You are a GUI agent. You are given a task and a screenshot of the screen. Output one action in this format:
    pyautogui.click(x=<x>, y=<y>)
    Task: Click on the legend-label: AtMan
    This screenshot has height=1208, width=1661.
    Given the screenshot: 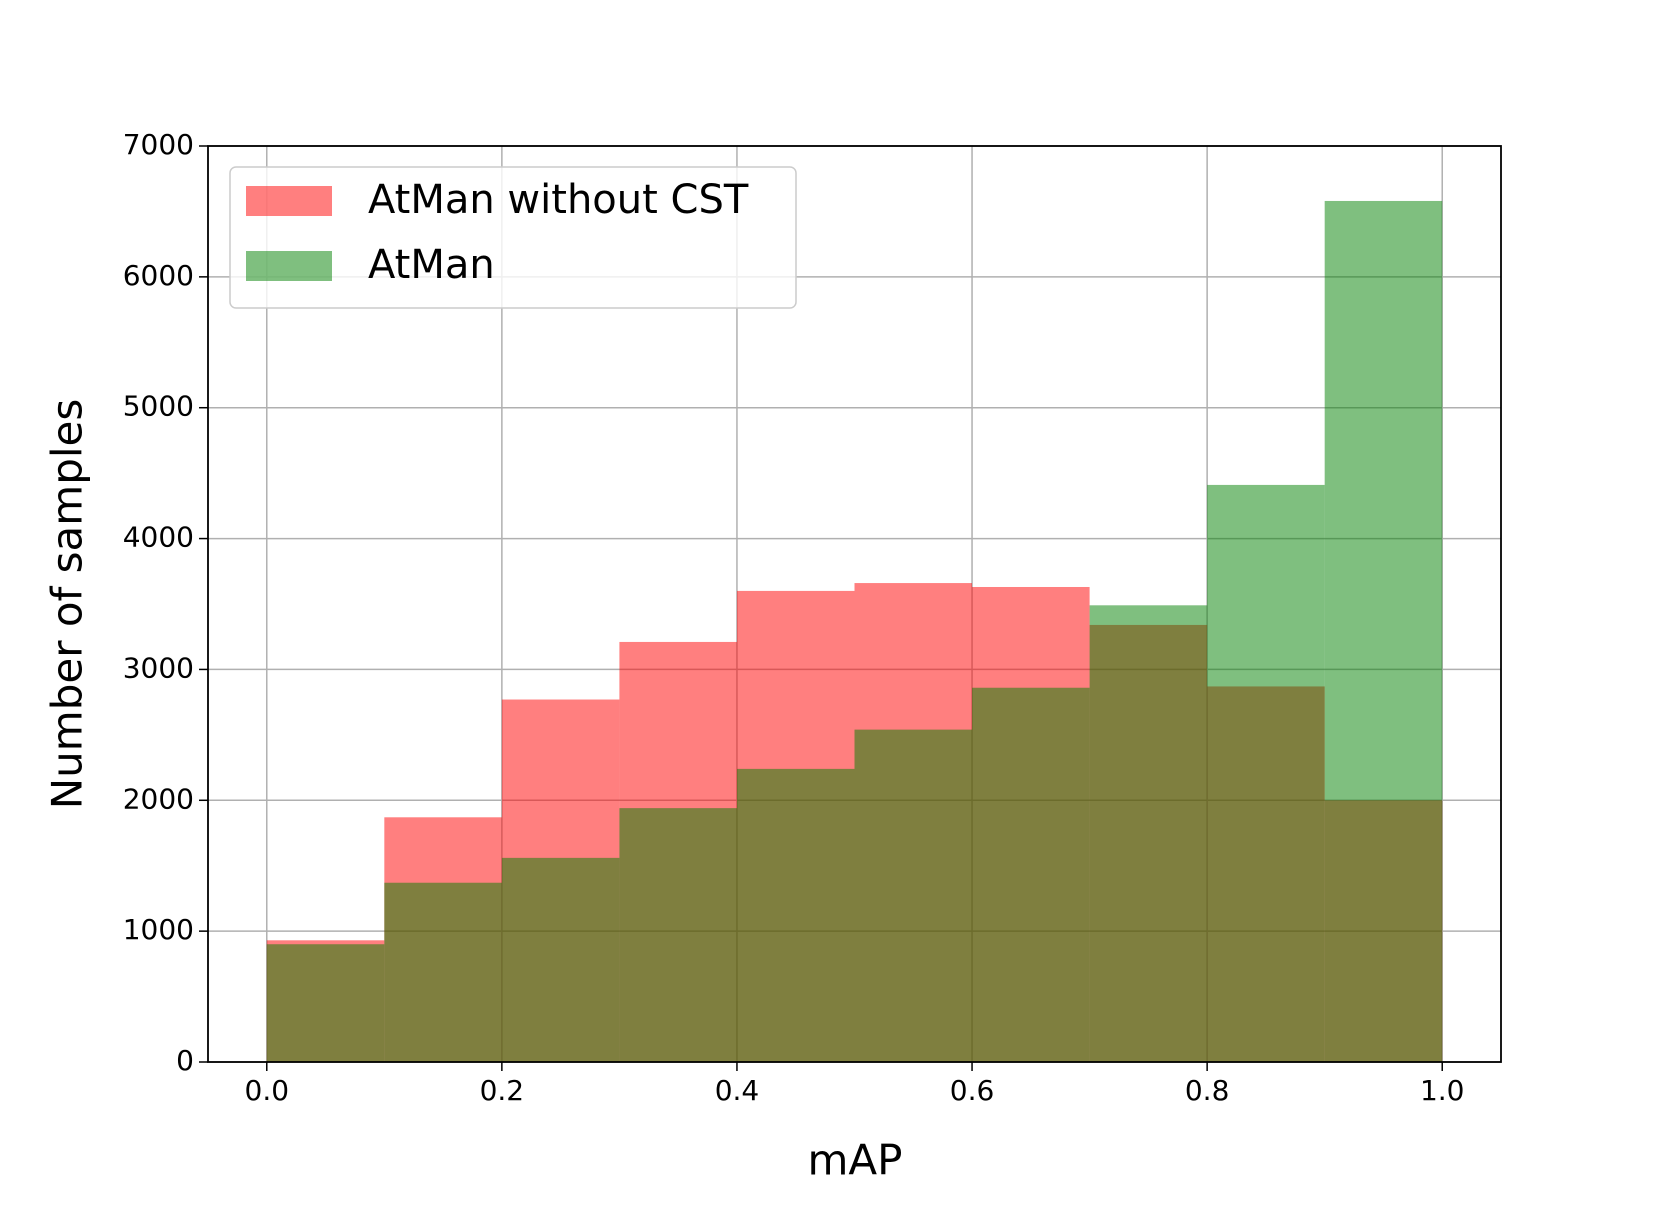 What is the action you would take?
    pyautogui.click(x=431, y=265)
    